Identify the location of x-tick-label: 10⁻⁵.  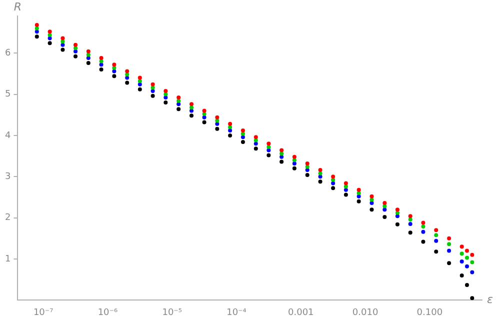
(172, 313).